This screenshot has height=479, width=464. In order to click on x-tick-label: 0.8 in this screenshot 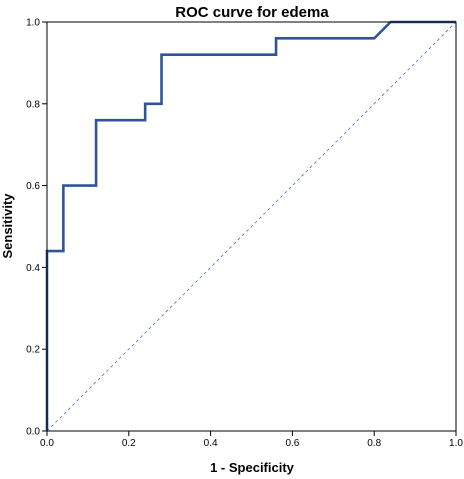, I will do `click(374, 443)`.